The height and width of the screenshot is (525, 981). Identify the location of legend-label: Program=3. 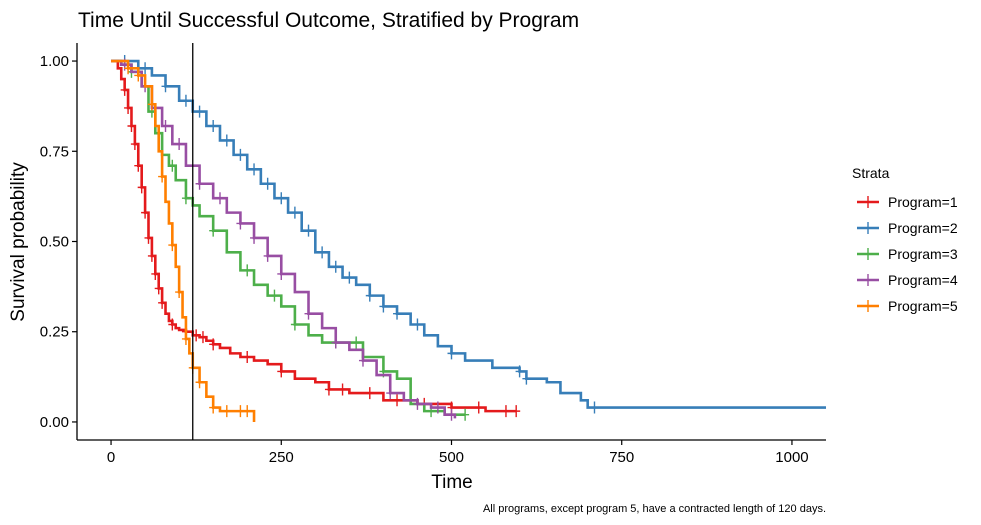
(923, 254).